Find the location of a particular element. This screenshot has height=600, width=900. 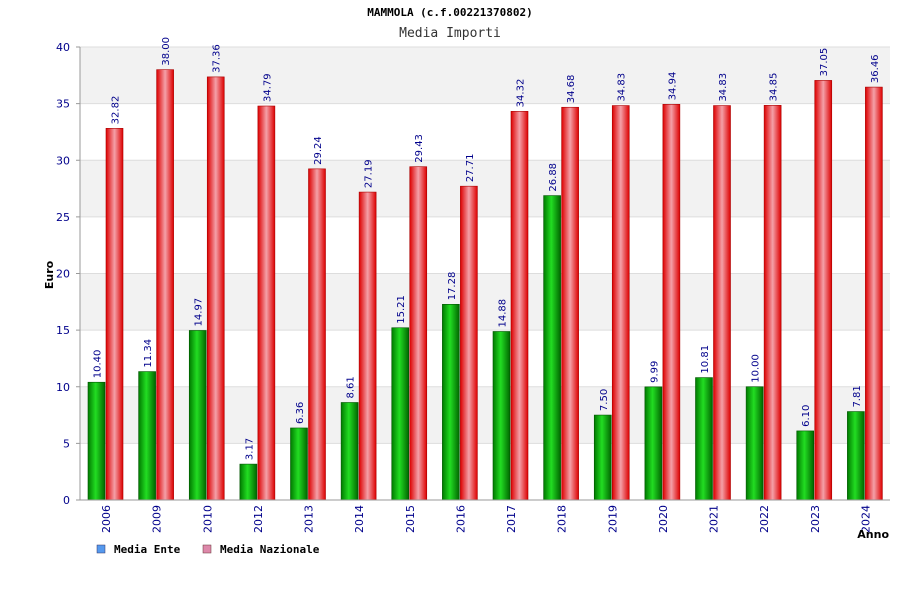

data-label: 9.99 is located at coordinates (654, 372).